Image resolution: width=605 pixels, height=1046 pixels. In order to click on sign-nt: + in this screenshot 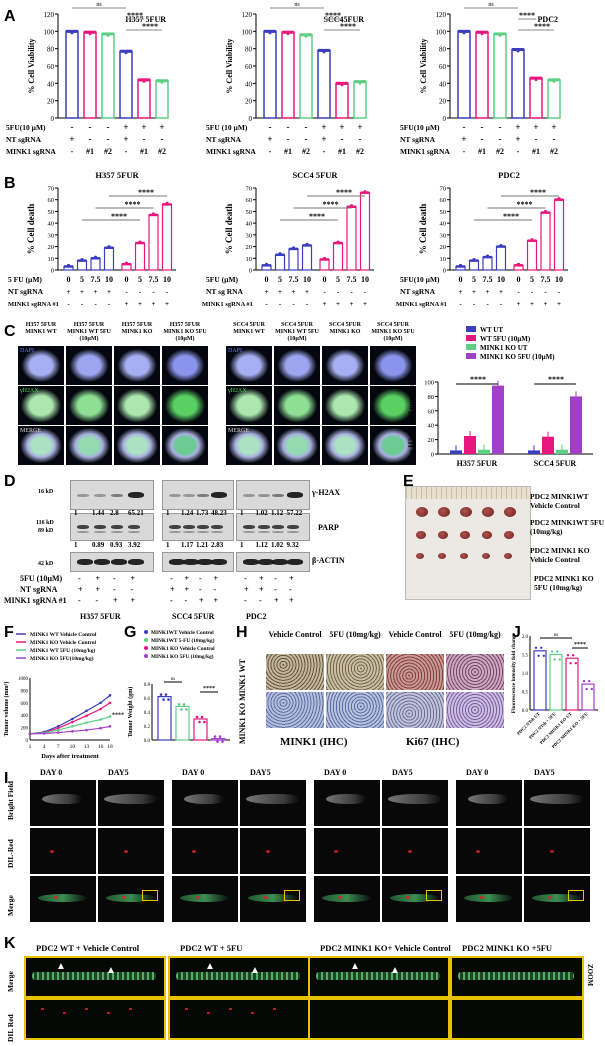, I will do `click(69, 292)`.